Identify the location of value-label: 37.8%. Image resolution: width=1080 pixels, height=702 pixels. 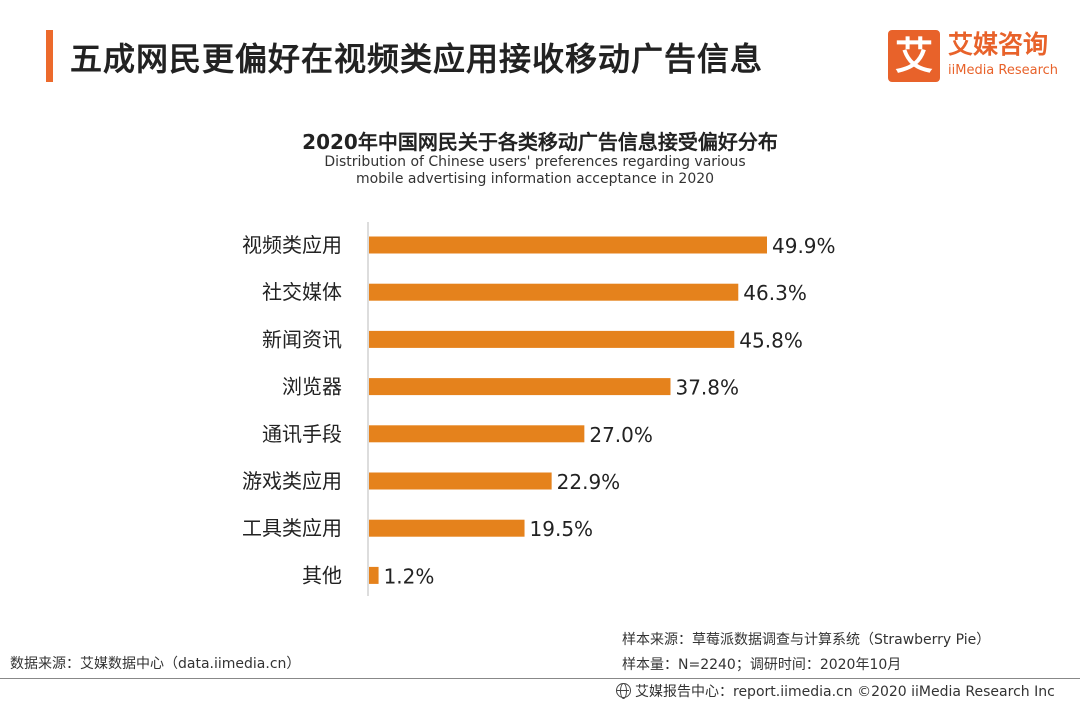
(707, 388).